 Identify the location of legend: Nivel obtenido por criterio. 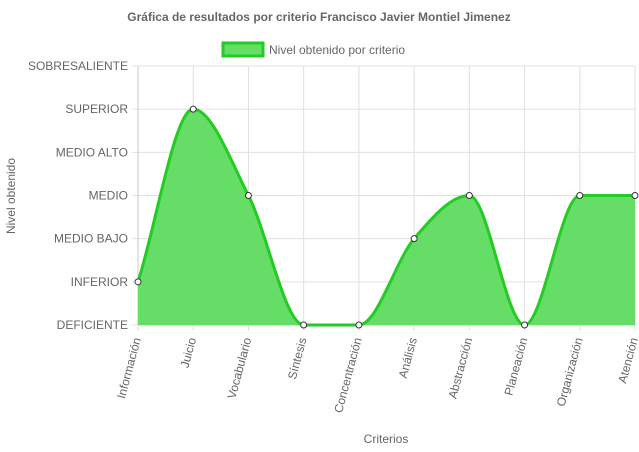
(313, 49).